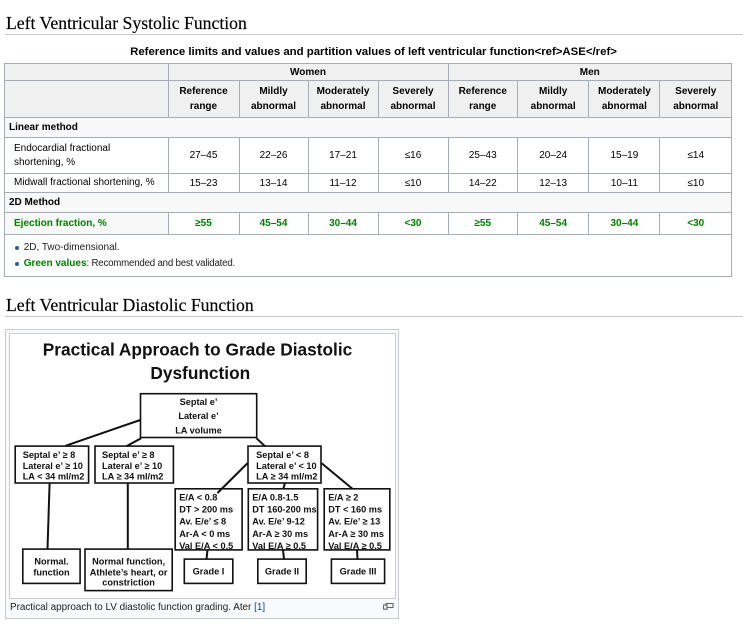 The width and height of the screenshot is (743, 633). I want to click on svg-text: Av. E/e’ ≥ 13, so click(354, 522).